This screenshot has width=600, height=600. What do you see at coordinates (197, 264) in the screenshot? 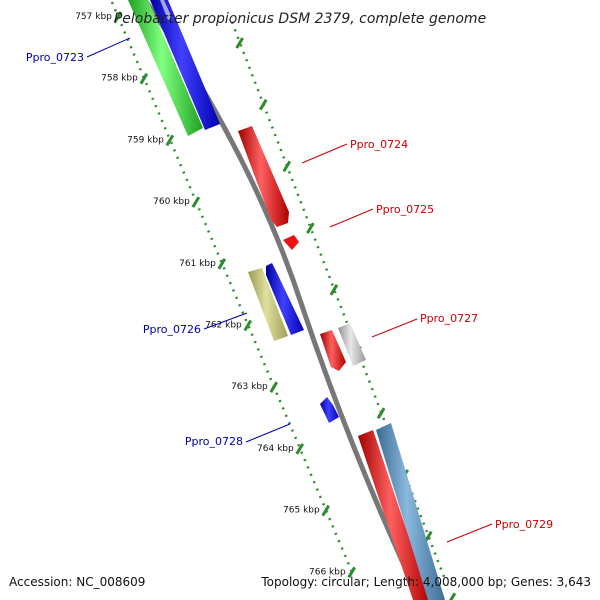
I see `tick-label: 761 kbp` at bounding box center [197, 264].